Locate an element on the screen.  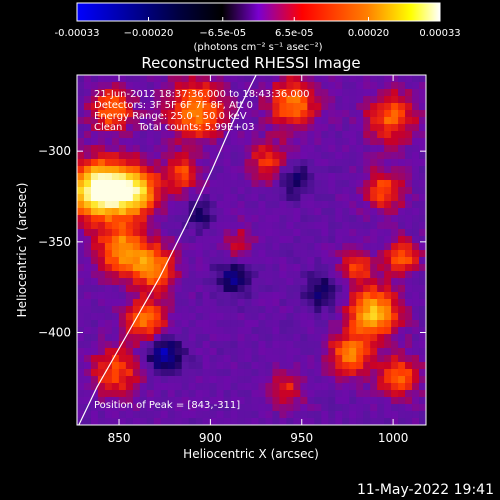
colorbar-tick-label: 6.5e-05 is located at coordinates (294, 33).